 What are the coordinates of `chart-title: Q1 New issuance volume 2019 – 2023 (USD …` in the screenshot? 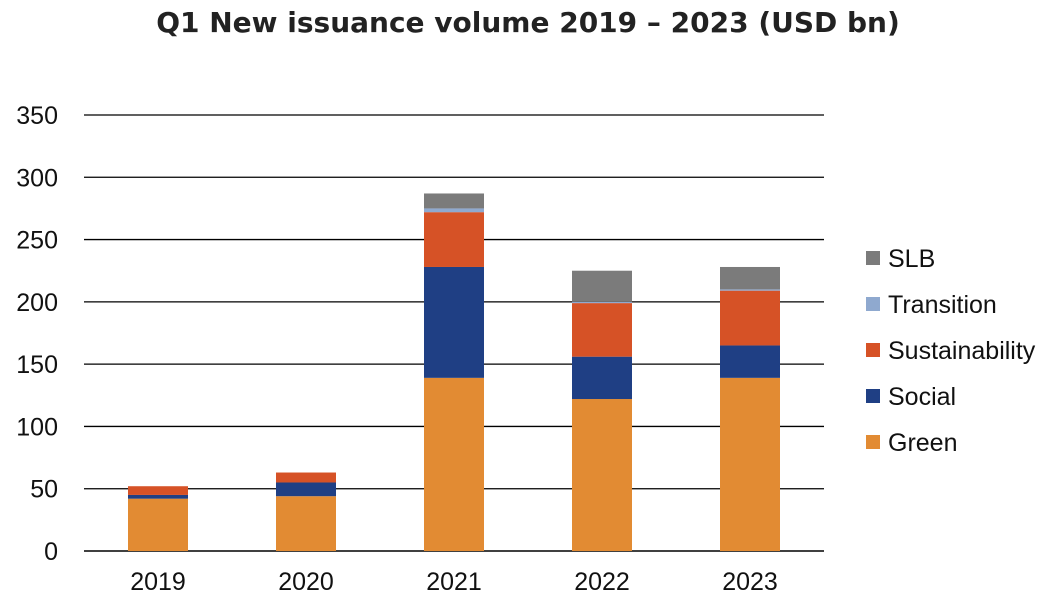 It's located at (528, 22).